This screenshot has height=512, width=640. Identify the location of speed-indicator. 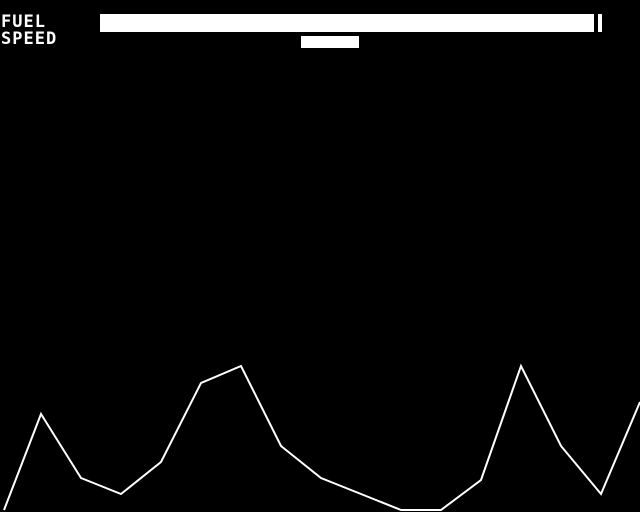
(330, 42).